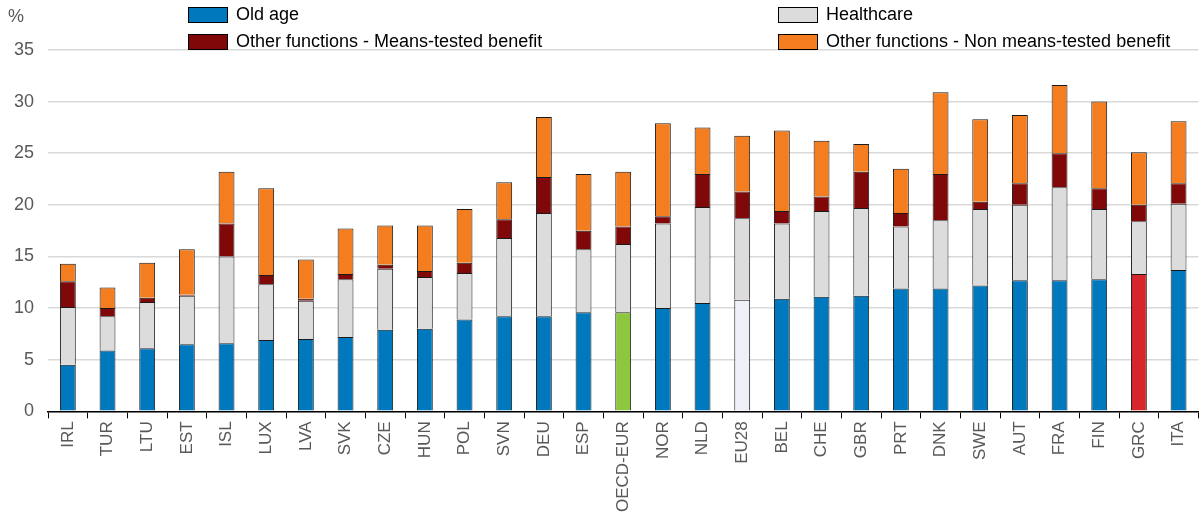 This screenshot has width=1202, height=515. What do you see at coordinates (226, 434) in the screenshot?
I see `x-tick-label: ISL` at bounding box center [226, 434].